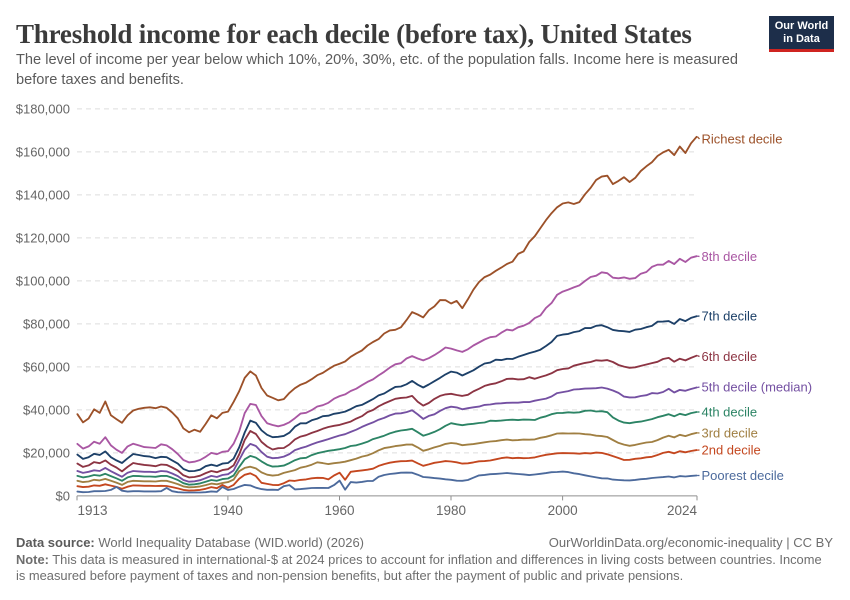 This screenshot has height=600, width=850. Describe the element at coordinates (682, 510) in the screenshot. I see `svg-text: 2024` at that location.